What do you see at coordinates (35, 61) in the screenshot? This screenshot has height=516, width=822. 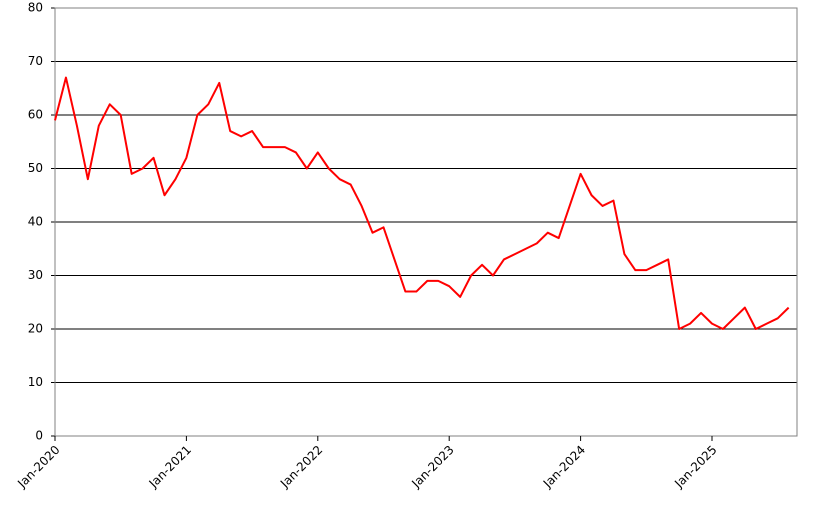 I see `y-tick-label: 70` at bounding box center [35, 61].